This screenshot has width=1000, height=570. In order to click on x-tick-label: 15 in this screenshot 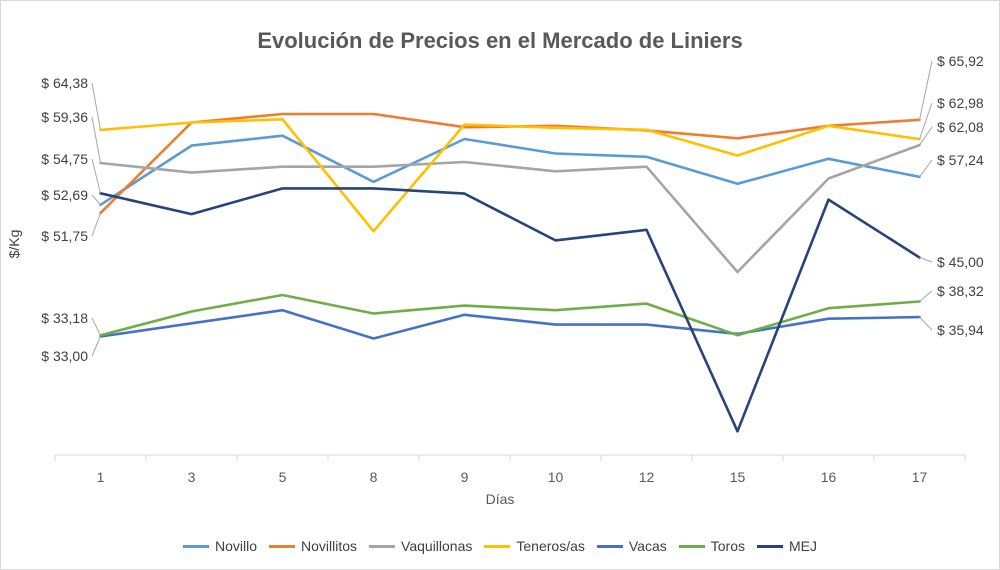, I will do `click(738, 477)`.